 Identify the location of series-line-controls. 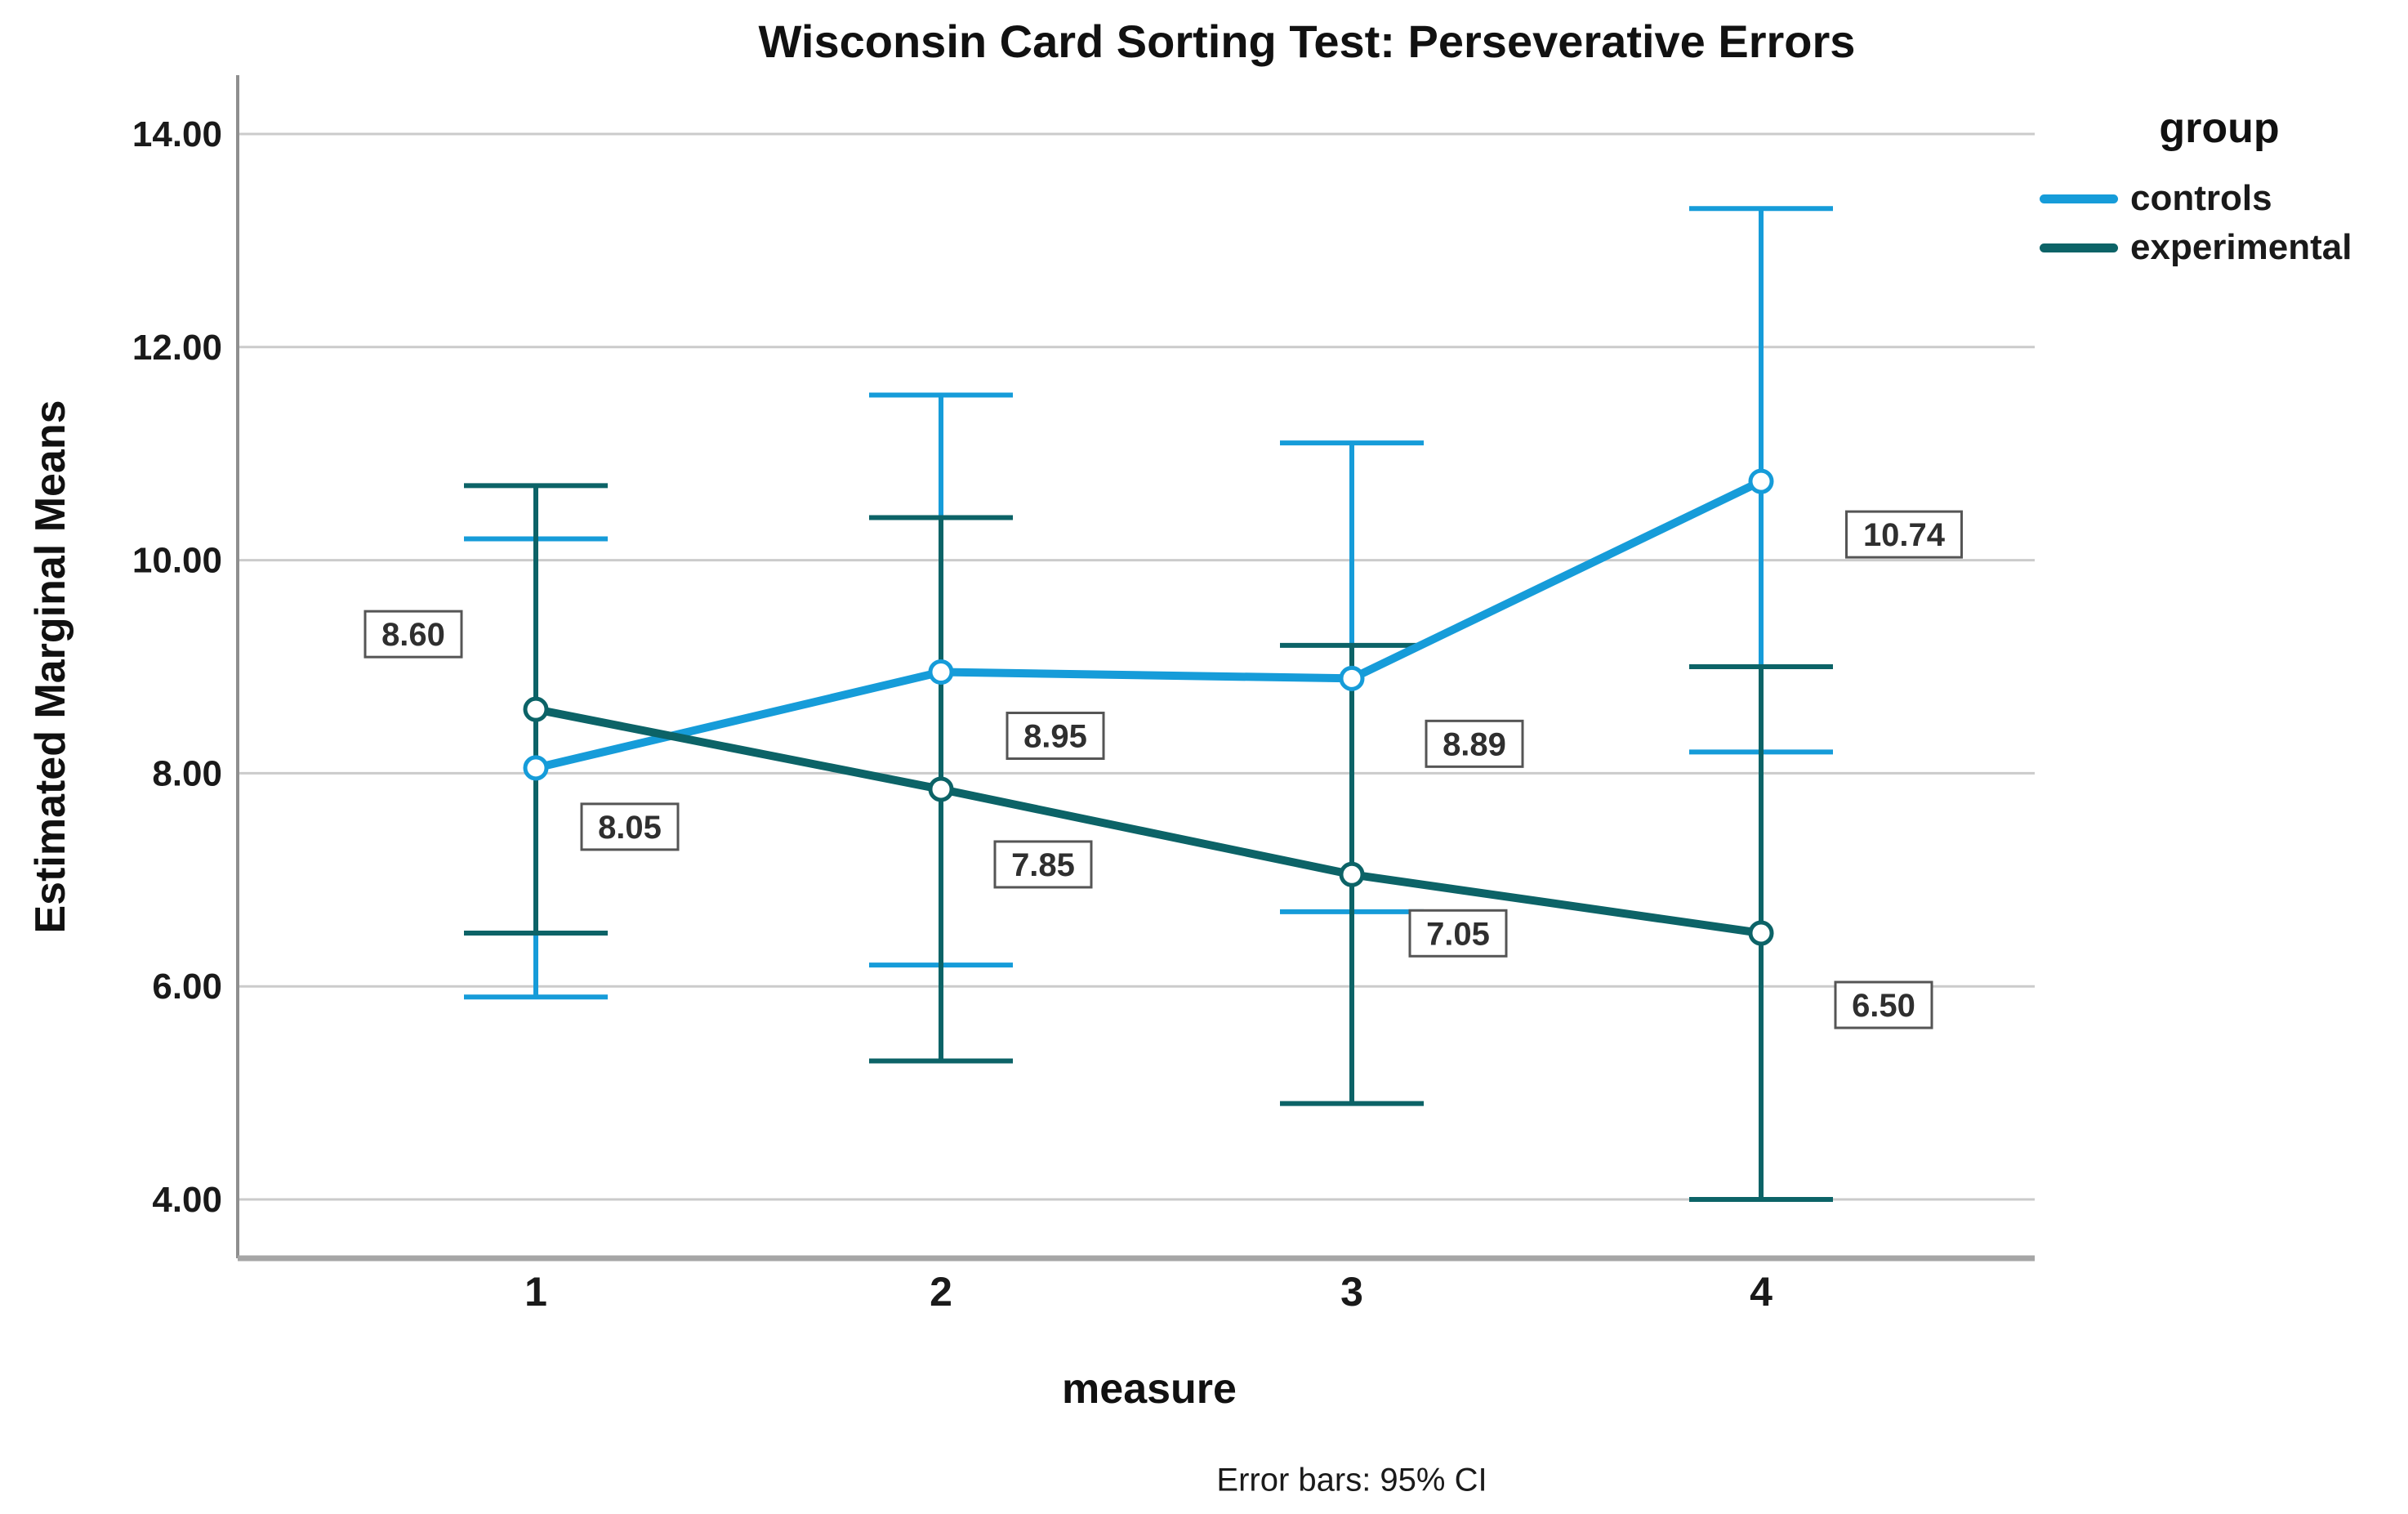
(1149, 624).